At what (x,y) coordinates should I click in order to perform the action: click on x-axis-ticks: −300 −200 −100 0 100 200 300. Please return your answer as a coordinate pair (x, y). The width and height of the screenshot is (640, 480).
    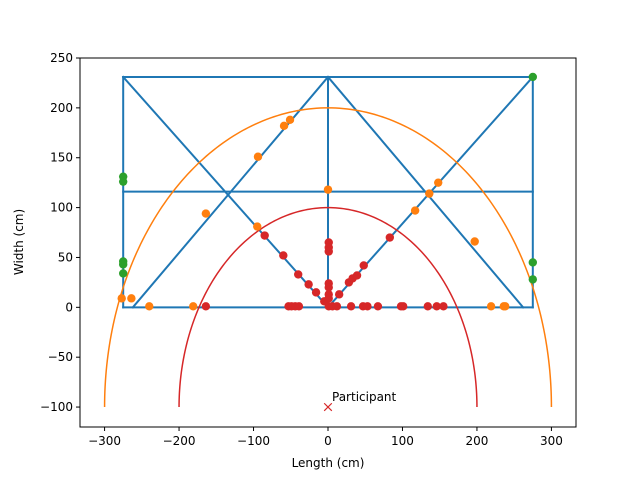
    Looking at the image, I should click on (325, 437).